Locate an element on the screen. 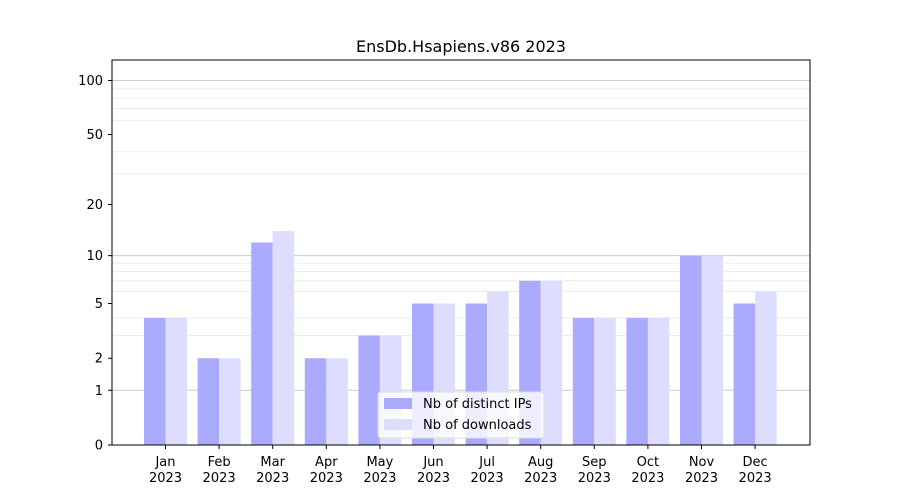 The image size is (900, 500). x-tick-label-month: May is located at coordinates (379, 462).